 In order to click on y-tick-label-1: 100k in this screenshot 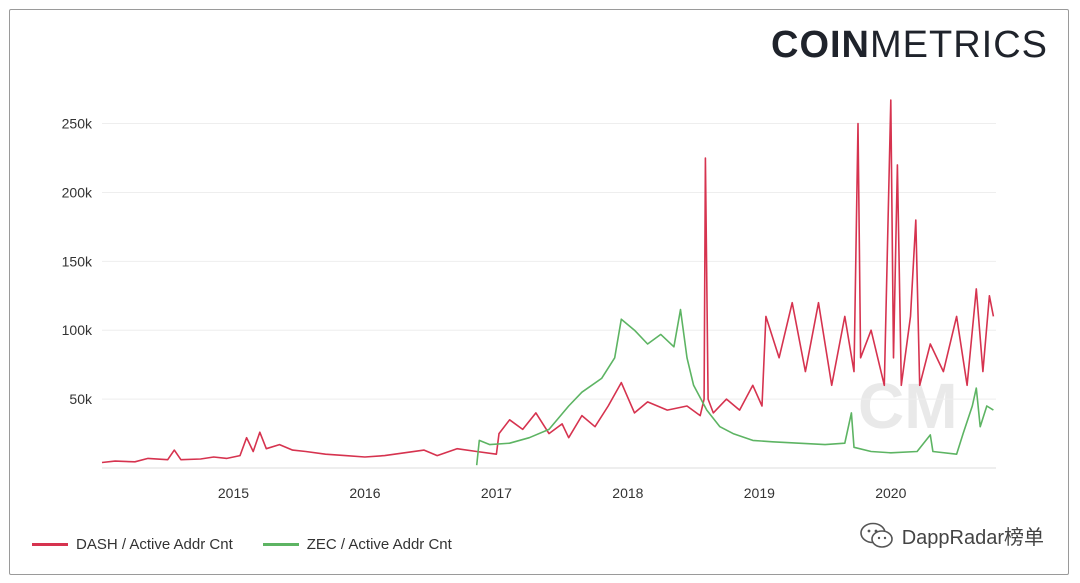, I will do `click(77, 330)`.